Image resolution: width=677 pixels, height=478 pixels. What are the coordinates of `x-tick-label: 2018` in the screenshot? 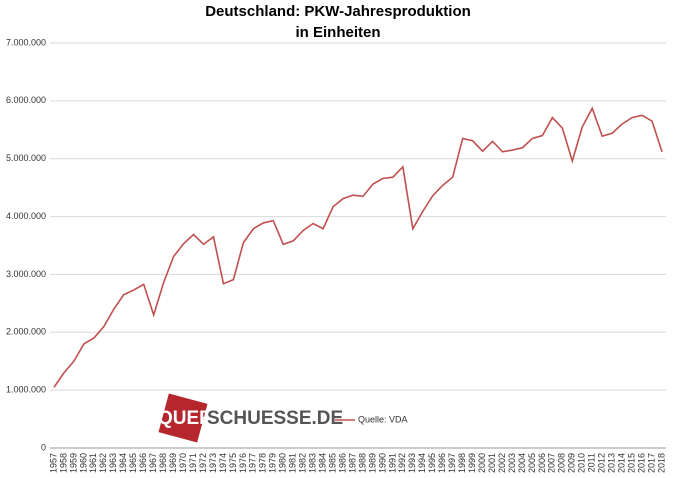 It's located at (661, 463).